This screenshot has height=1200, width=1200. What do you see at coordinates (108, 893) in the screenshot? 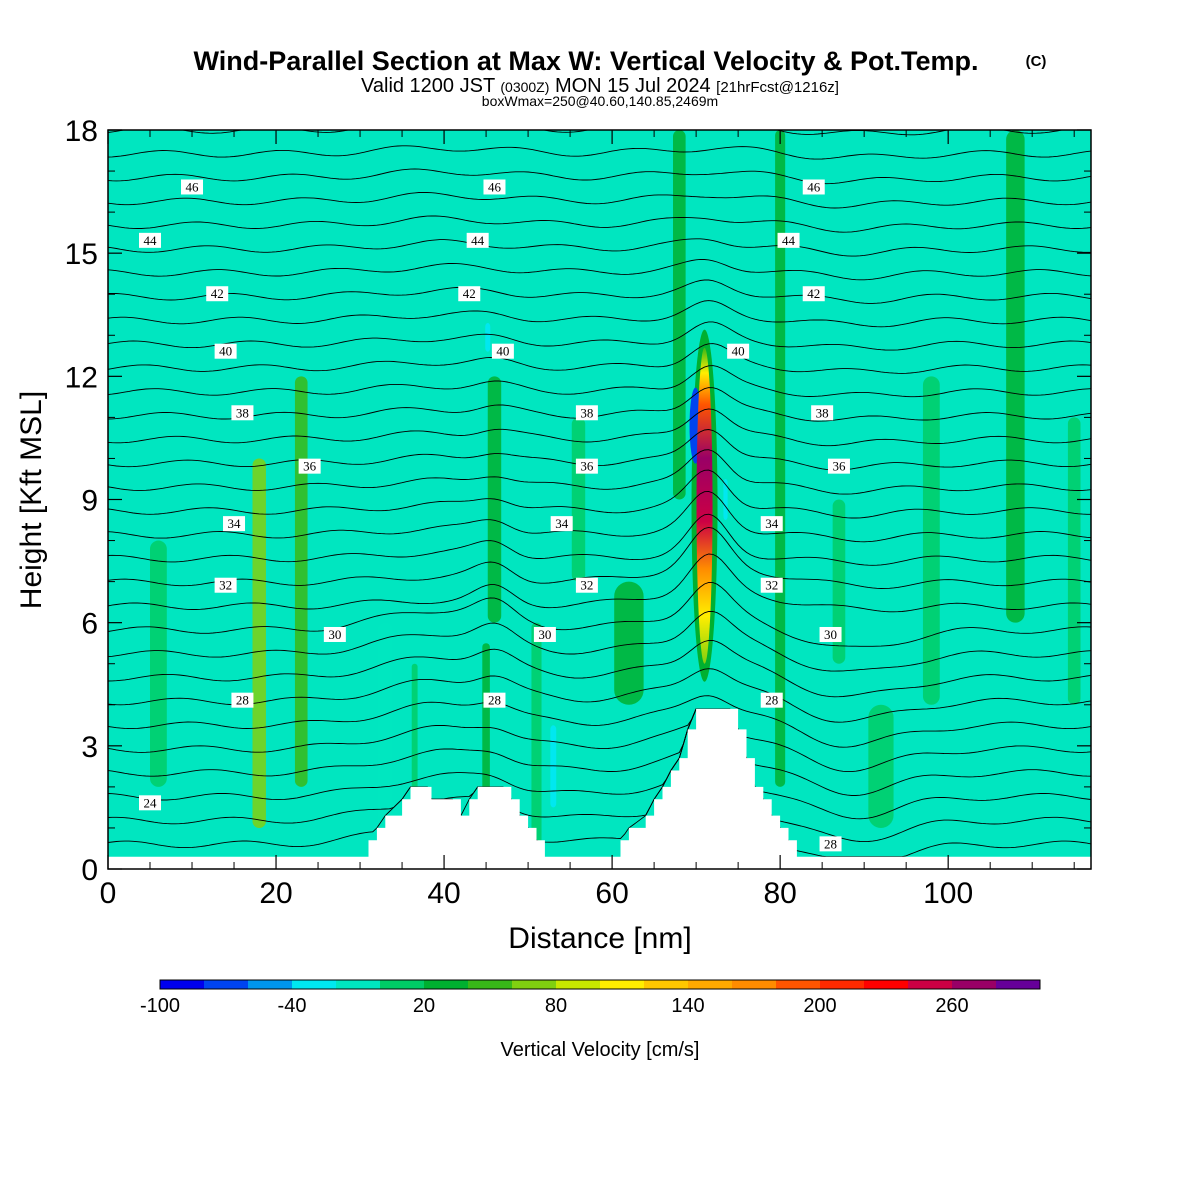
I see `x-tick-label: 0` at bounding box center [108, 893].